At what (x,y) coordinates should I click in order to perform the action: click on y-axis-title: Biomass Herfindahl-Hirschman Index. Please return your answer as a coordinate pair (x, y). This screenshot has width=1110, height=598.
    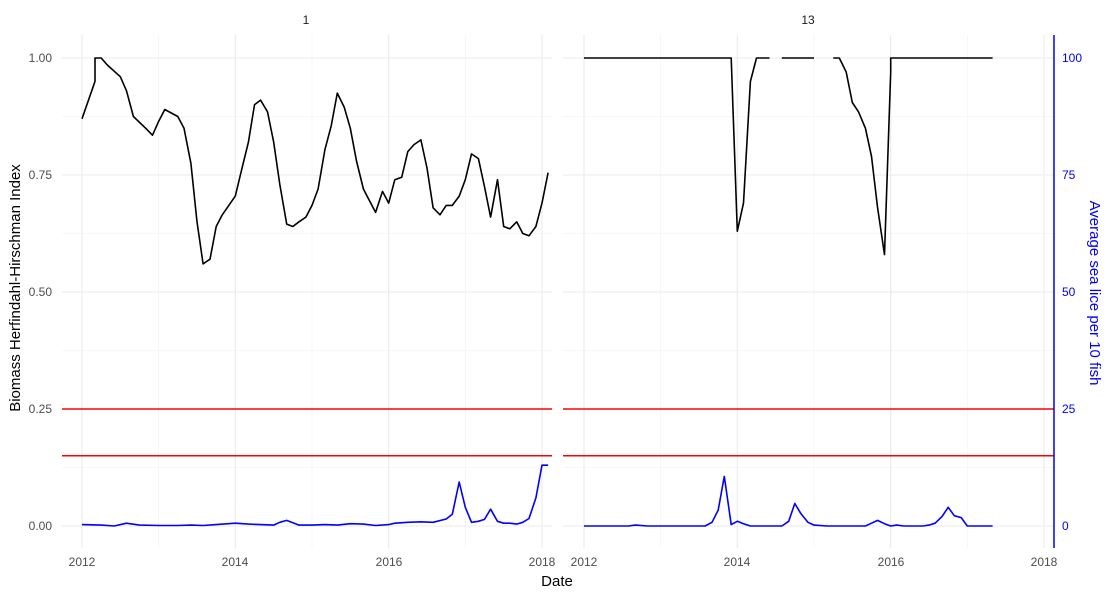
    Looking at the image, I should click on (15, 288).